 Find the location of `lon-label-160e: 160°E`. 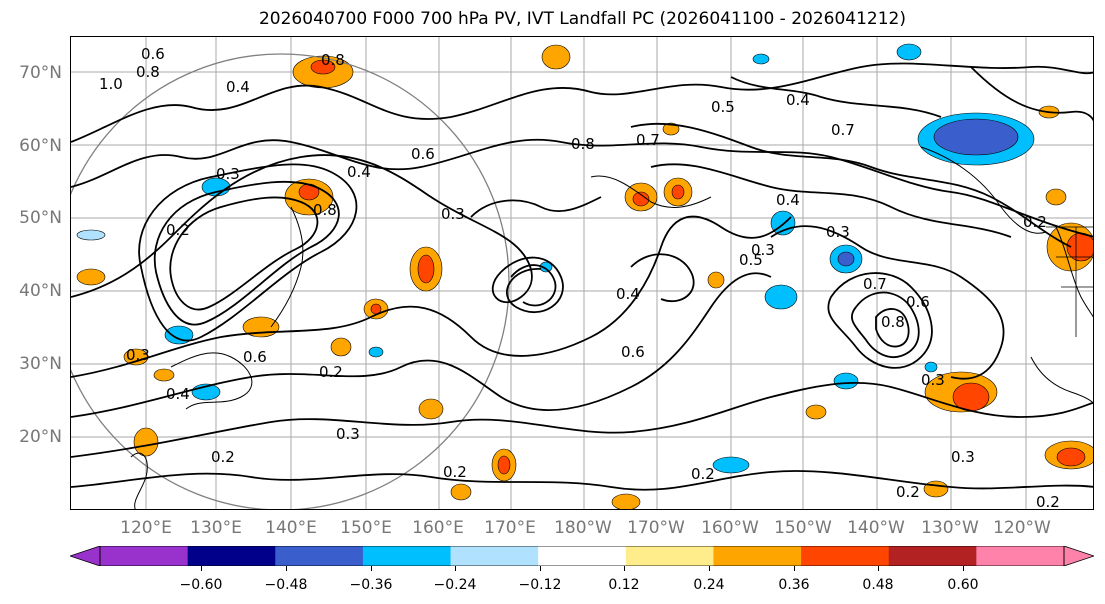

lon-label-160e: 160°E is located at coordinates (438, 528).